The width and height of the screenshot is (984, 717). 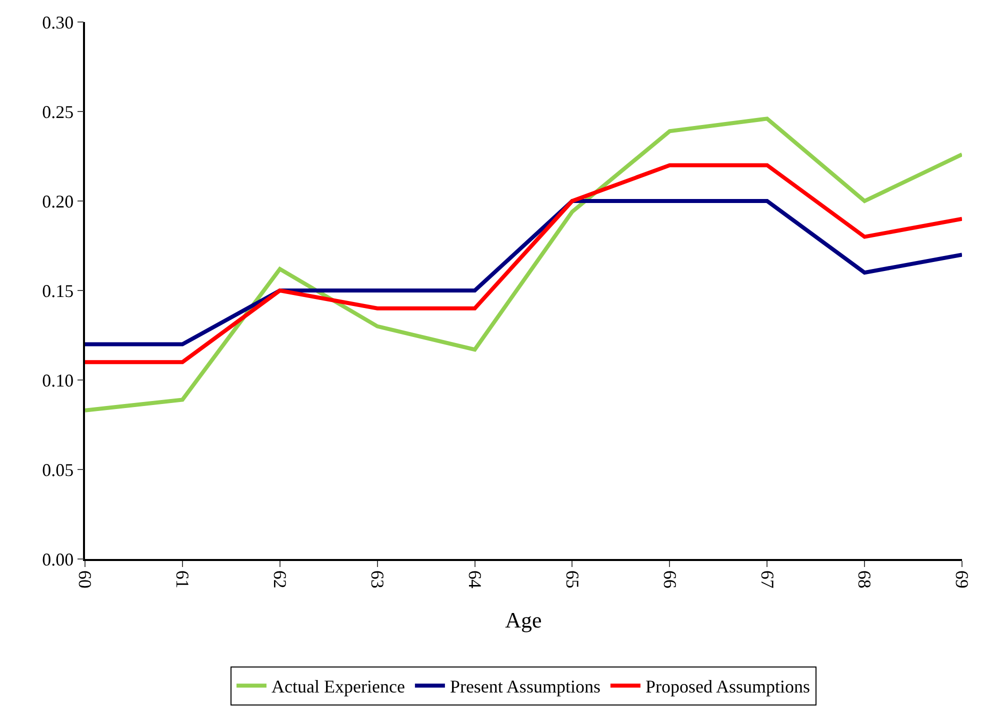 I want to click on legend-label: Proposed Assumptions, so click(x=727, y=686).